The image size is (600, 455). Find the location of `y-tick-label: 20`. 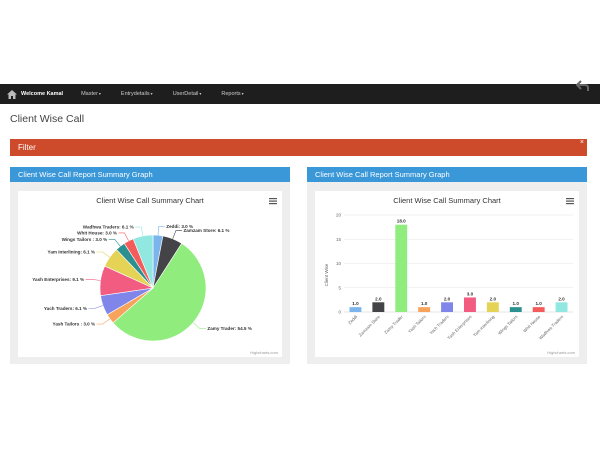

y-tick-label: 20 is located at coordinates (339, 215).